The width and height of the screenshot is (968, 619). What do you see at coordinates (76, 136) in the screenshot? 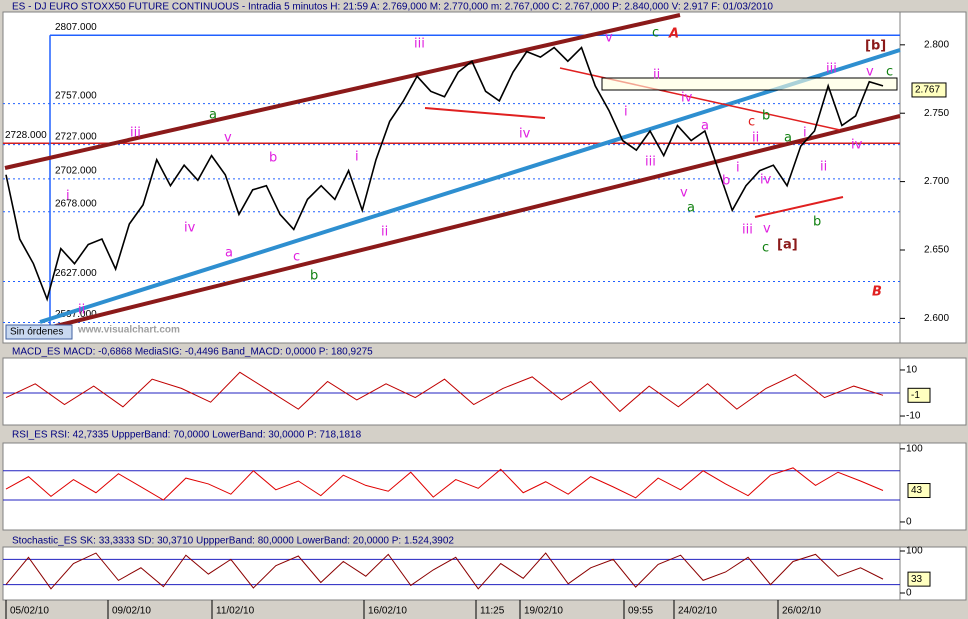
I see `level-label: 2727.000` at bounding box center [76, 136].